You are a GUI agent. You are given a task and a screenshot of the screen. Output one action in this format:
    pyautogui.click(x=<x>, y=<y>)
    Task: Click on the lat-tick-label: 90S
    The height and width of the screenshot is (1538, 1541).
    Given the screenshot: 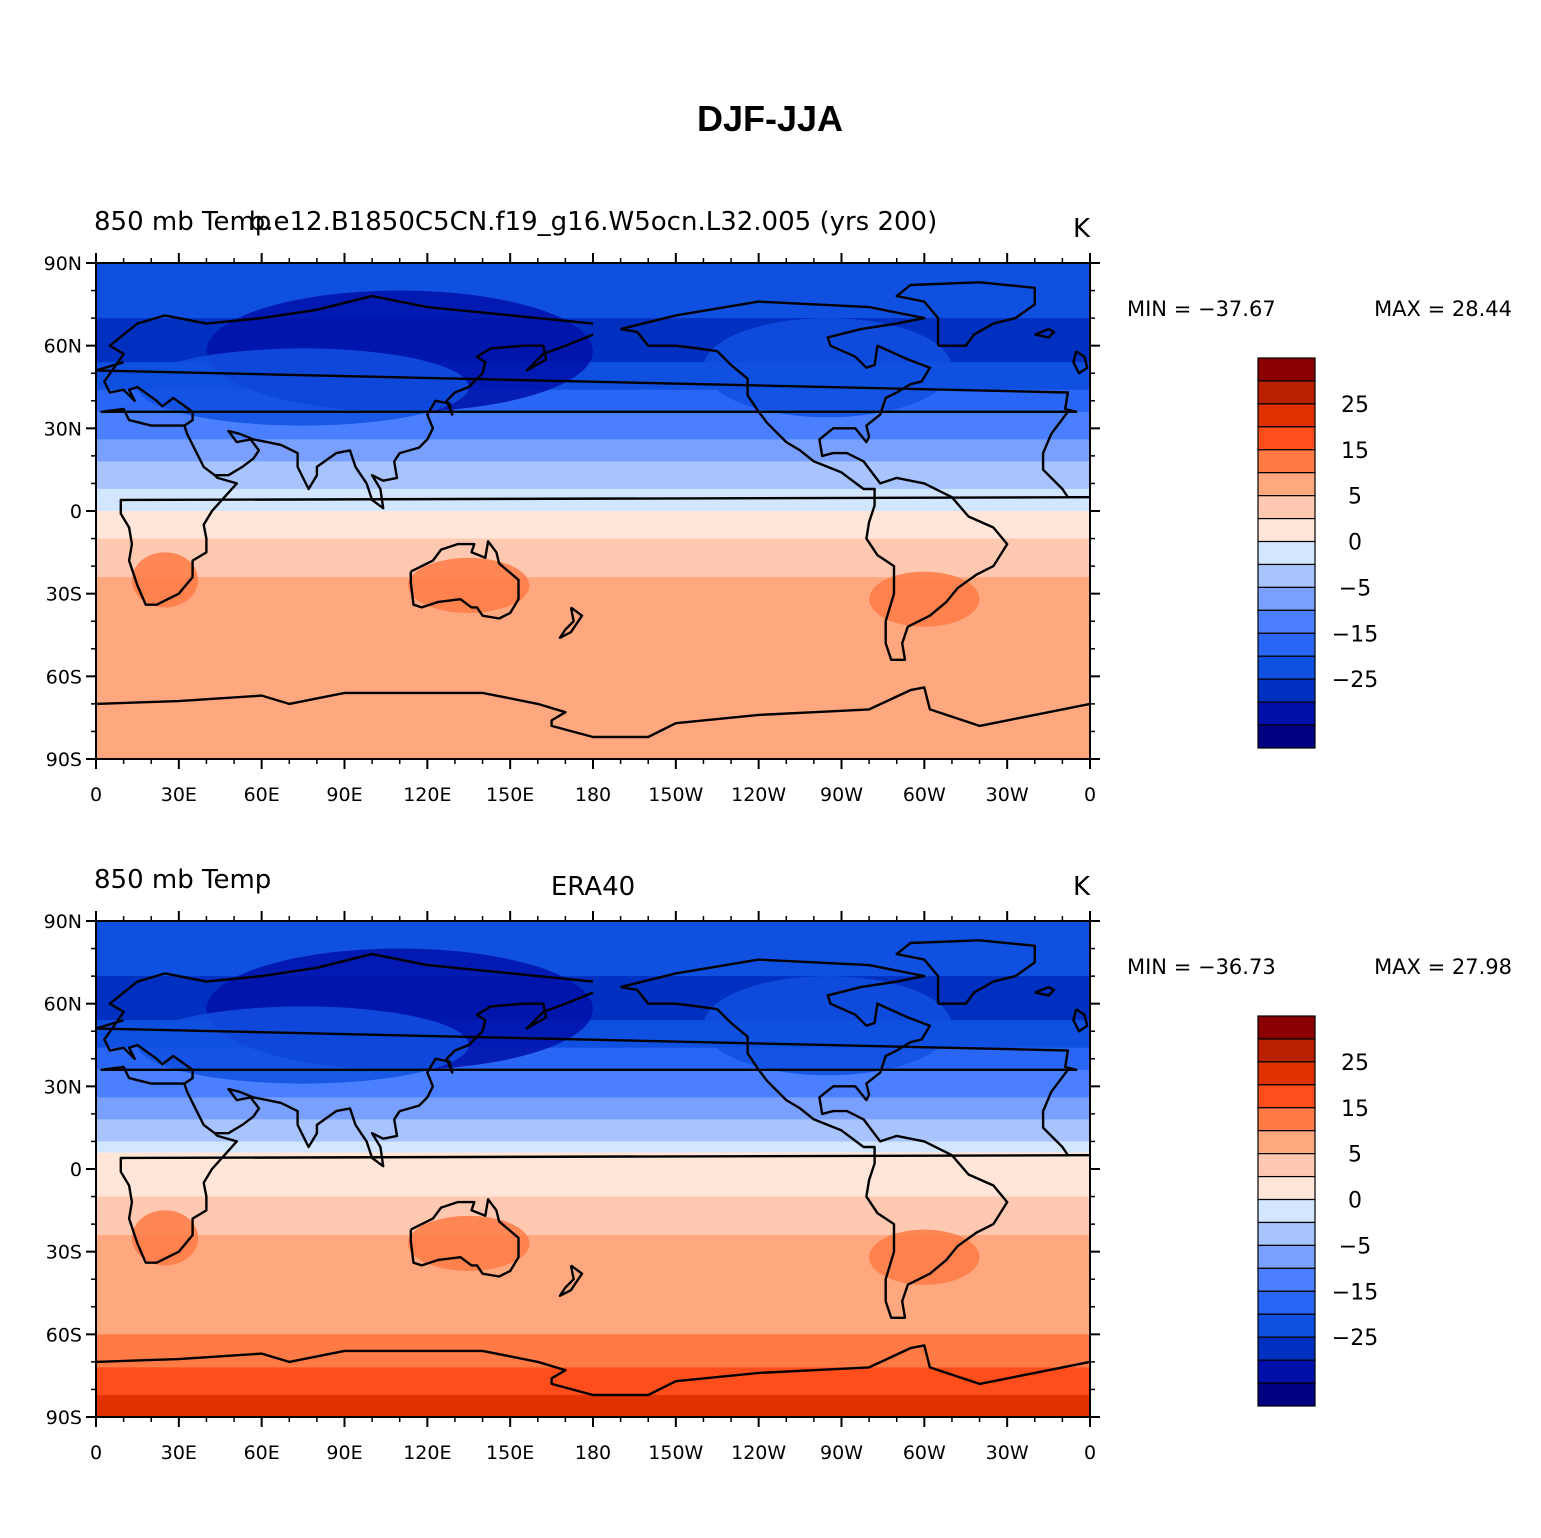 What is the action you would take?
    pyautogui.click(x=64, y=1418)
    